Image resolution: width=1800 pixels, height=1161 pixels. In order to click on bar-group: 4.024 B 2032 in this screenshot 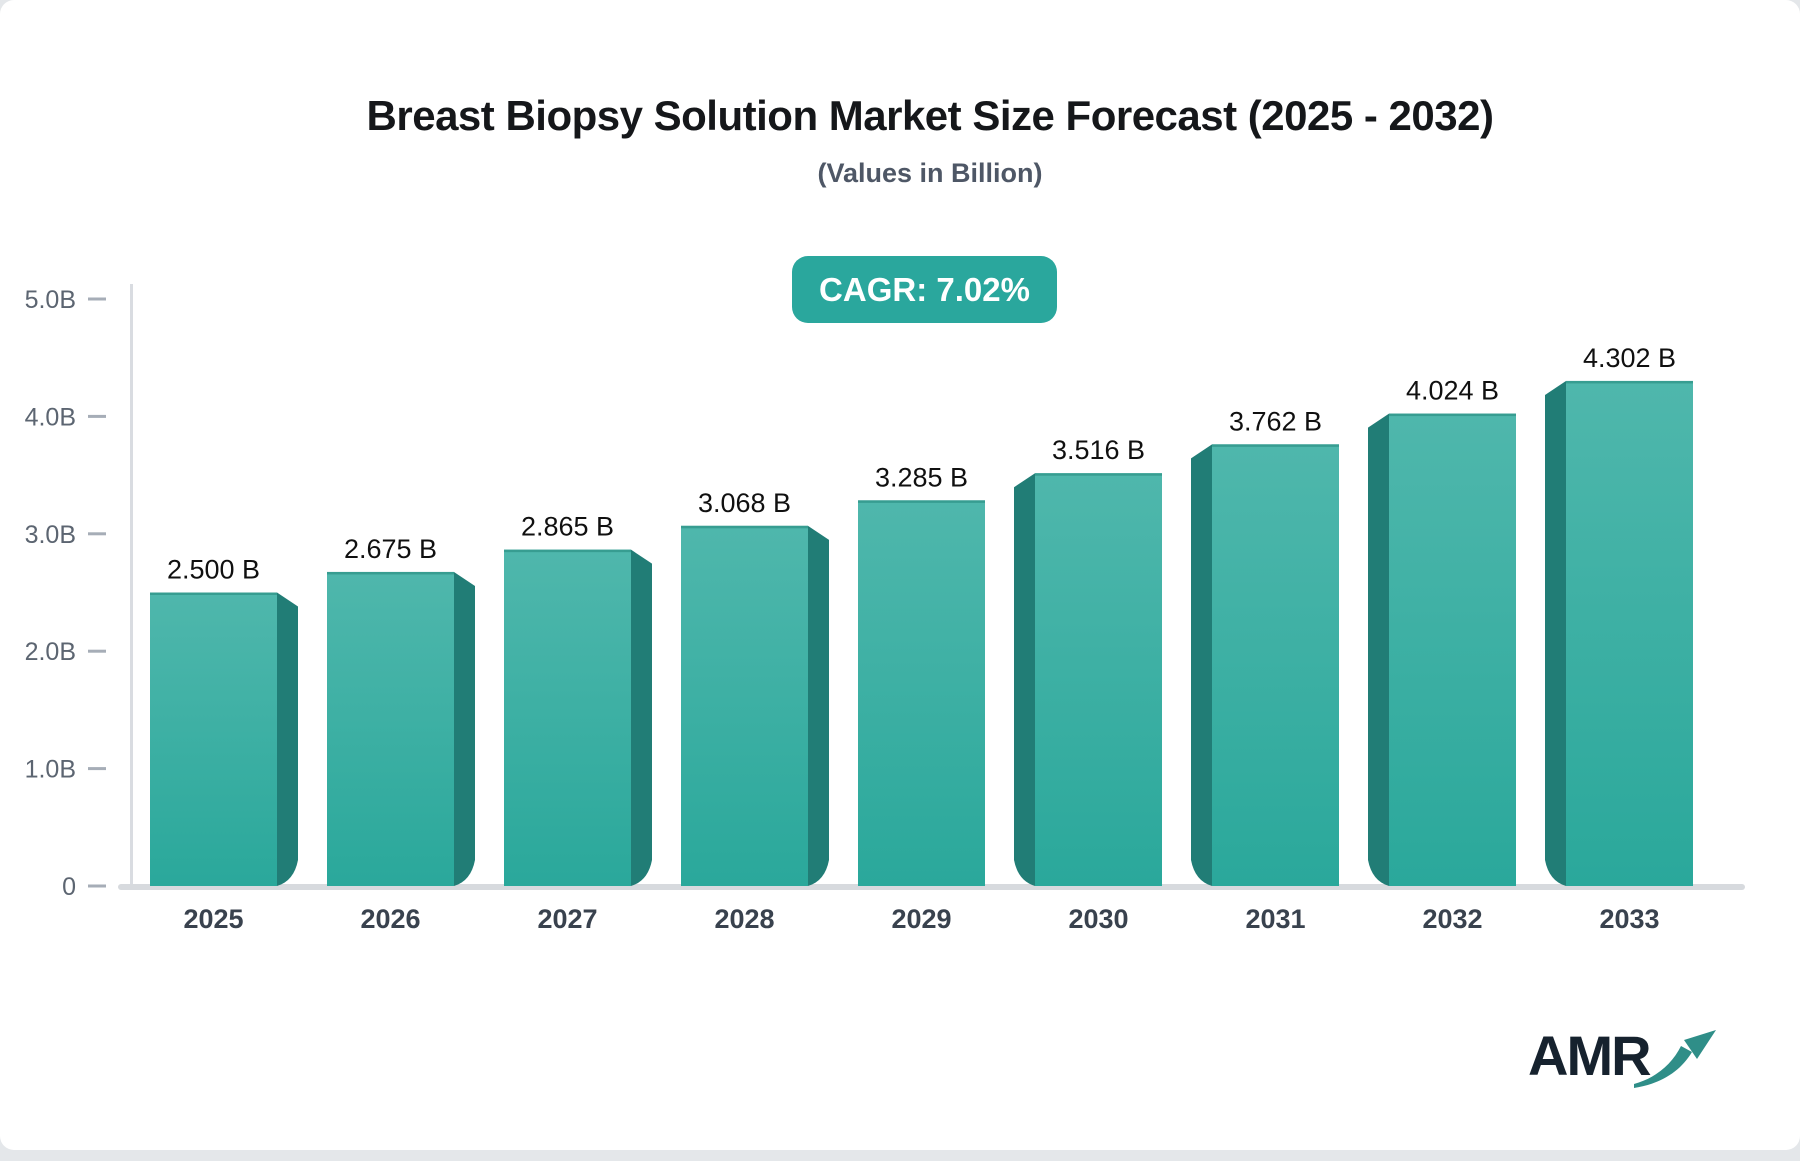, I will do `click(1442, 655)`.